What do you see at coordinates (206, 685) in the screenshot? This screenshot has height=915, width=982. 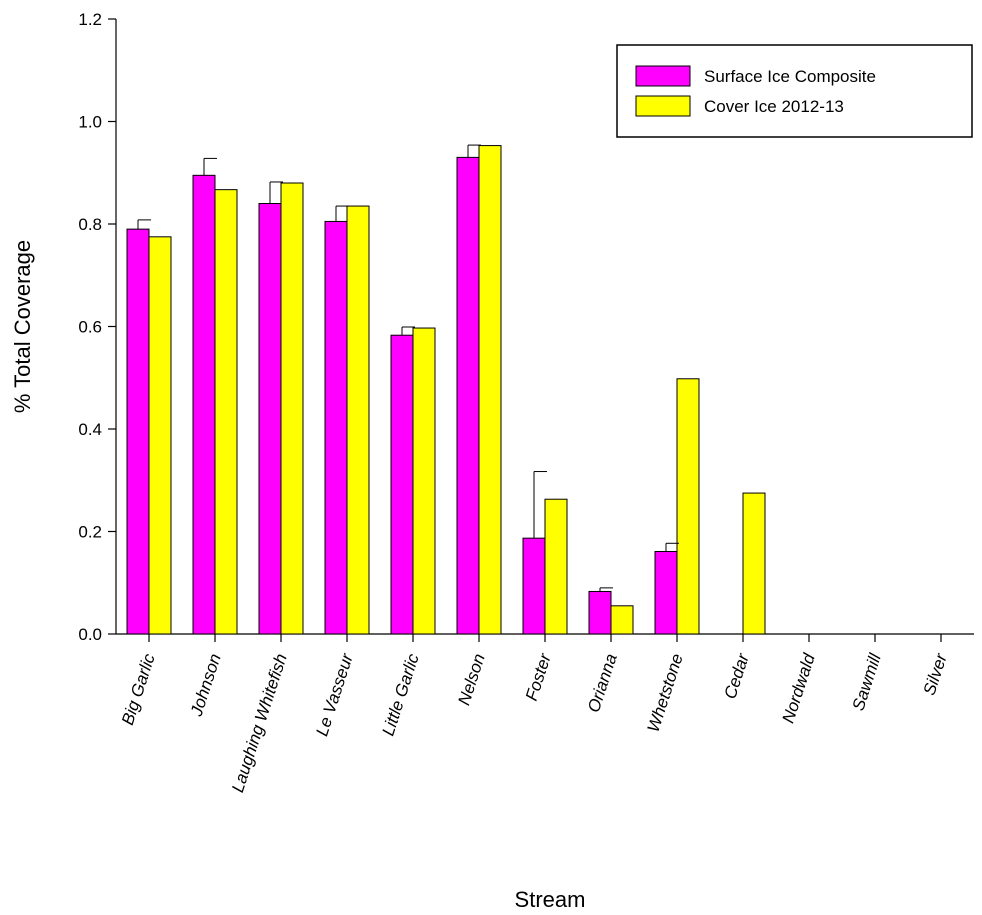 I see `x-tick-label: Johnson` at bounding box center [206, 685].